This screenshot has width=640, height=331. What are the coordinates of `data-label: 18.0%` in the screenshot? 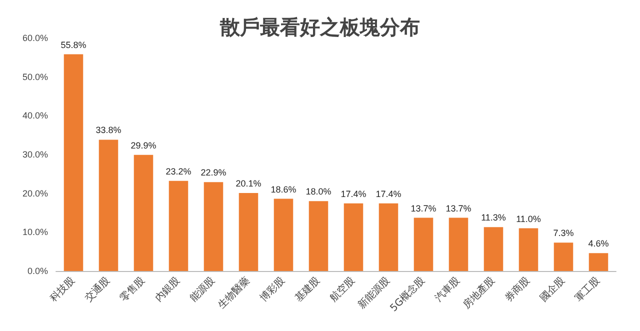 It's located at (319, 191).